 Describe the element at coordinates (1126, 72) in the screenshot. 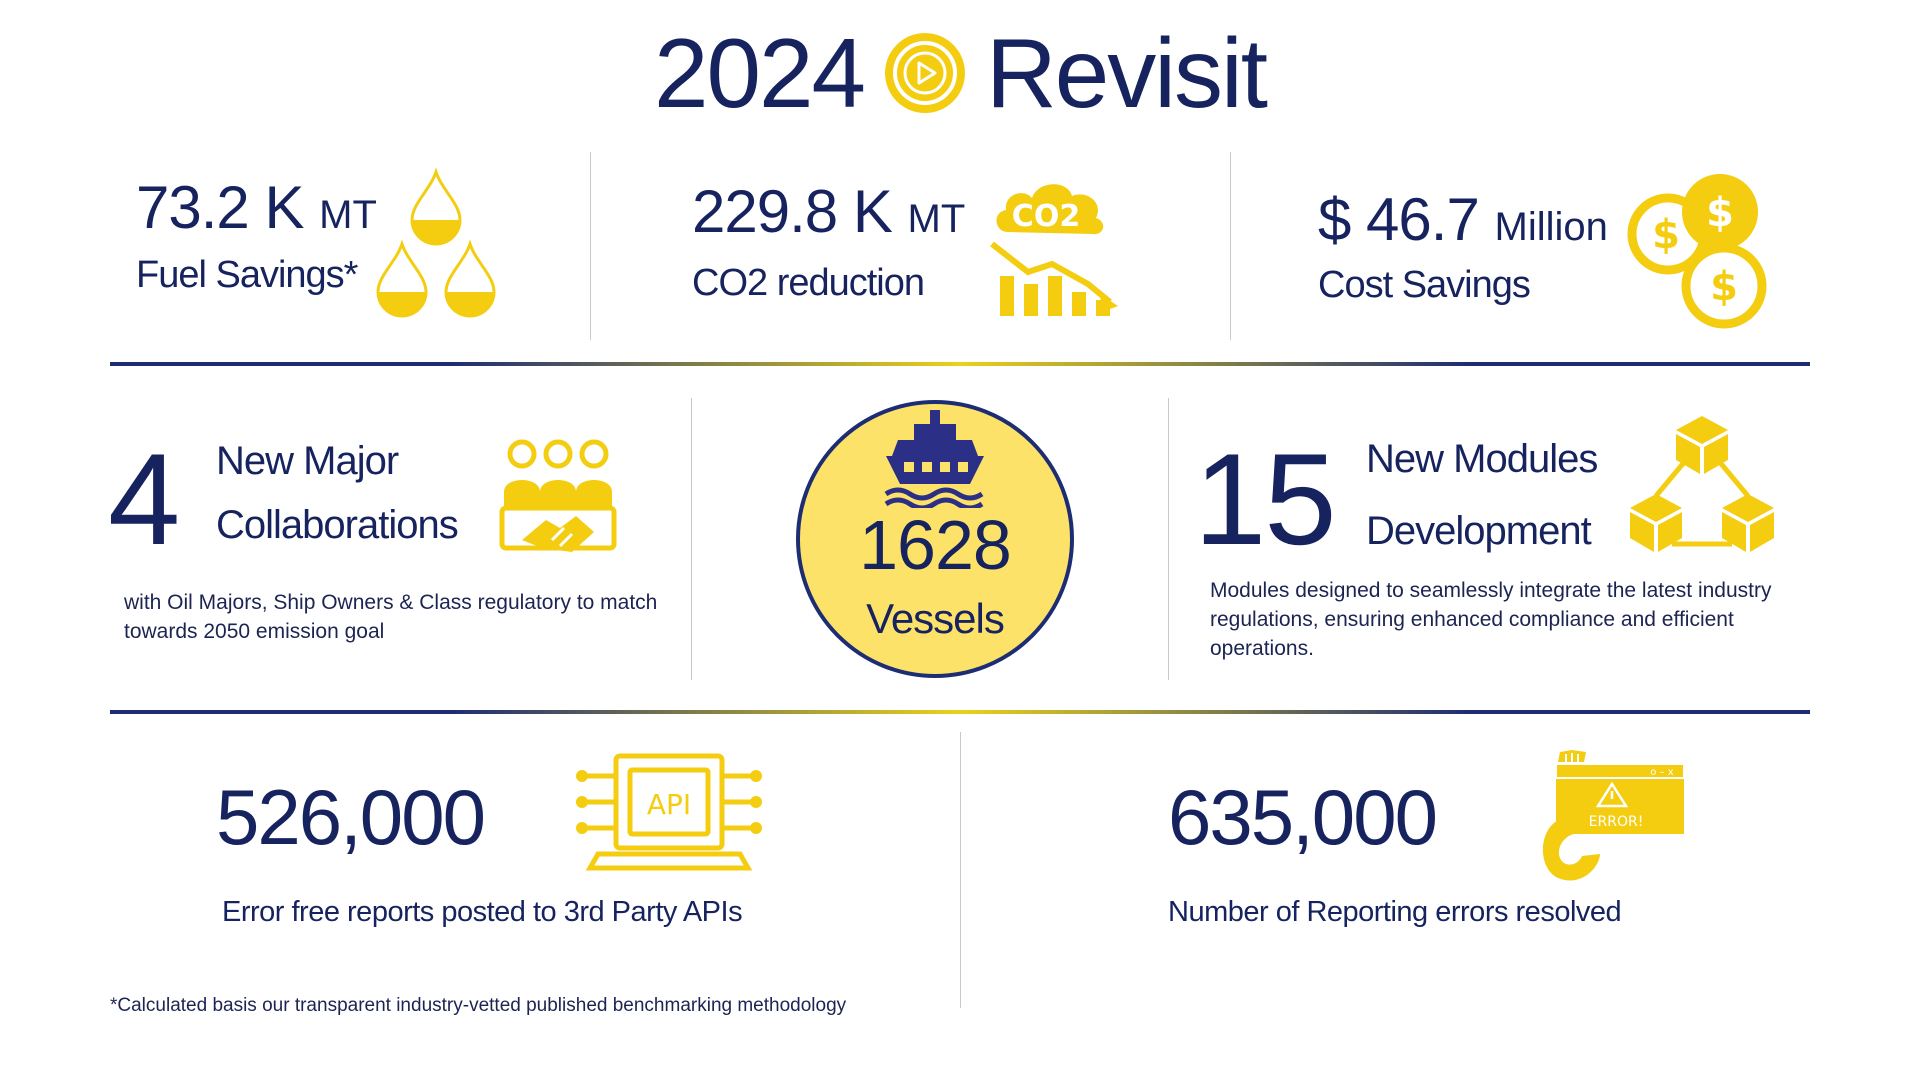

I see `title-word: Revisit` at that location.